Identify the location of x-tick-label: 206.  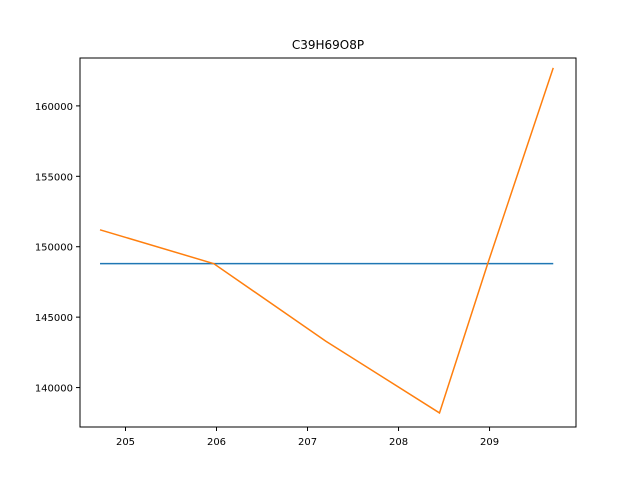
(216, 442).